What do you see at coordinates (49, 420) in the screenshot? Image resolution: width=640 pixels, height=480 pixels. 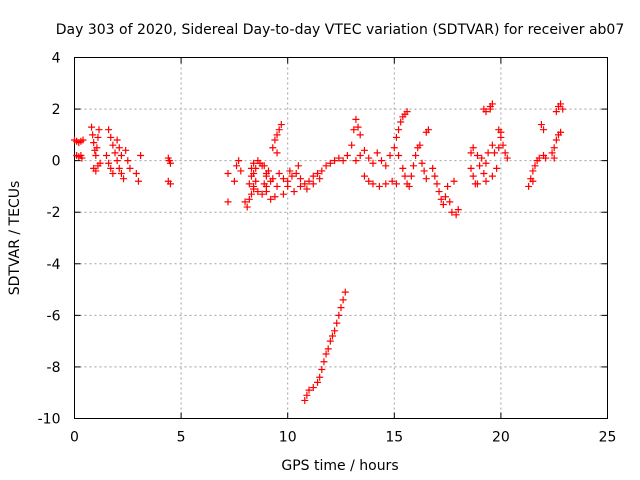 I see `y-tick-label: -10` at bounding box center [49, 420].